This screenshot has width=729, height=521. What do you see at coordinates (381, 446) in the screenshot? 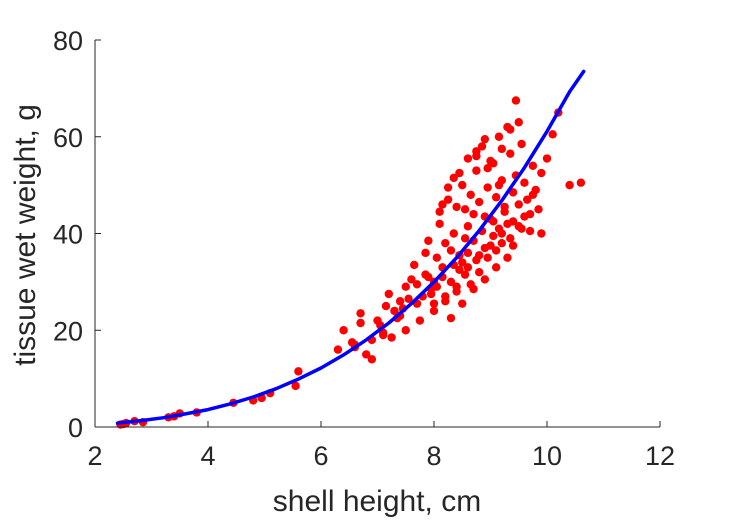
I see `x-ticks: 2 4 6 8 10 12` at bounding box center [381, 446].